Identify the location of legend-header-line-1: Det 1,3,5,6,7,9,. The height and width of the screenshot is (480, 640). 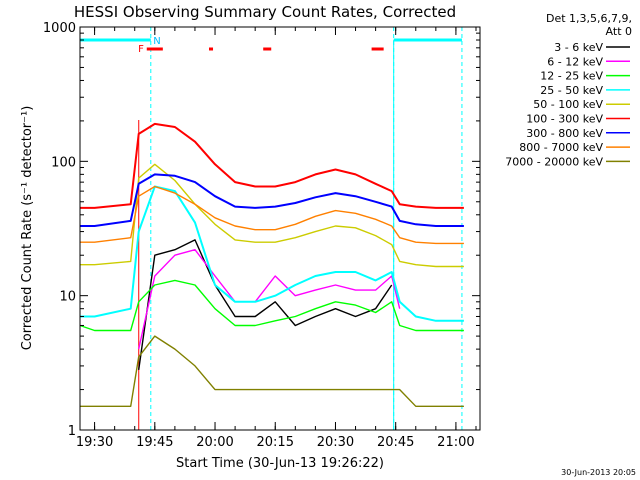
(589, 18).